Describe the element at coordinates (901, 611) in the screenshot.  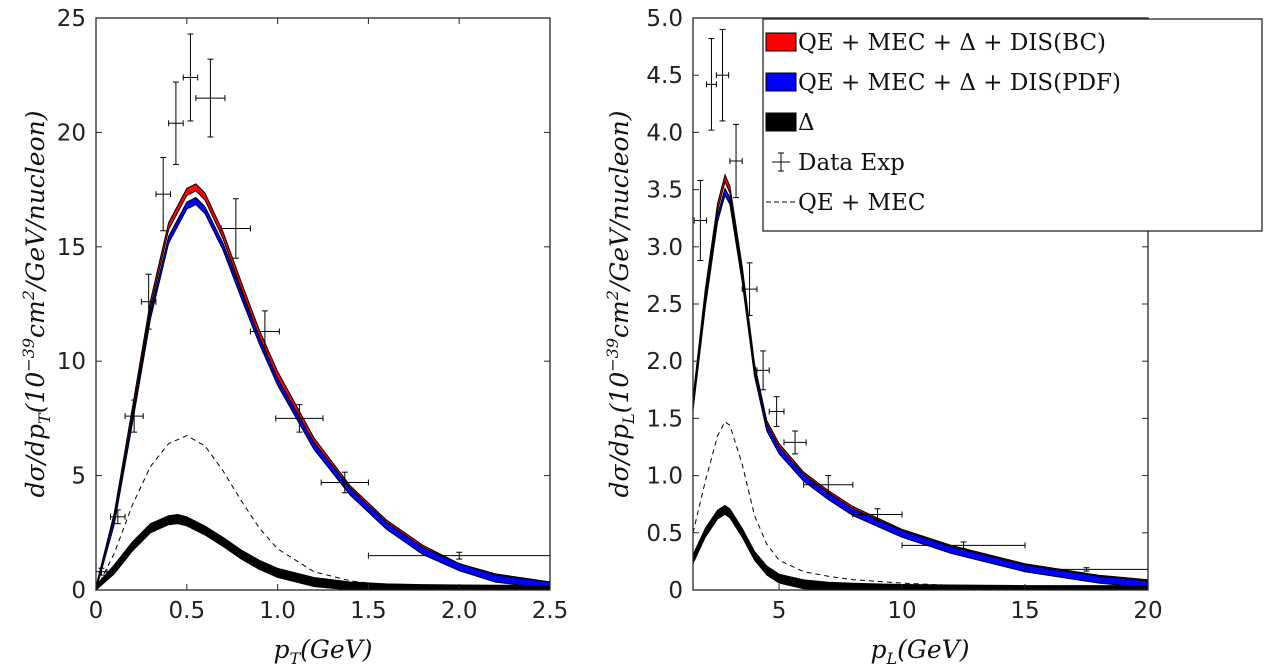
I see `right-x-tick-label: 10` at that location.